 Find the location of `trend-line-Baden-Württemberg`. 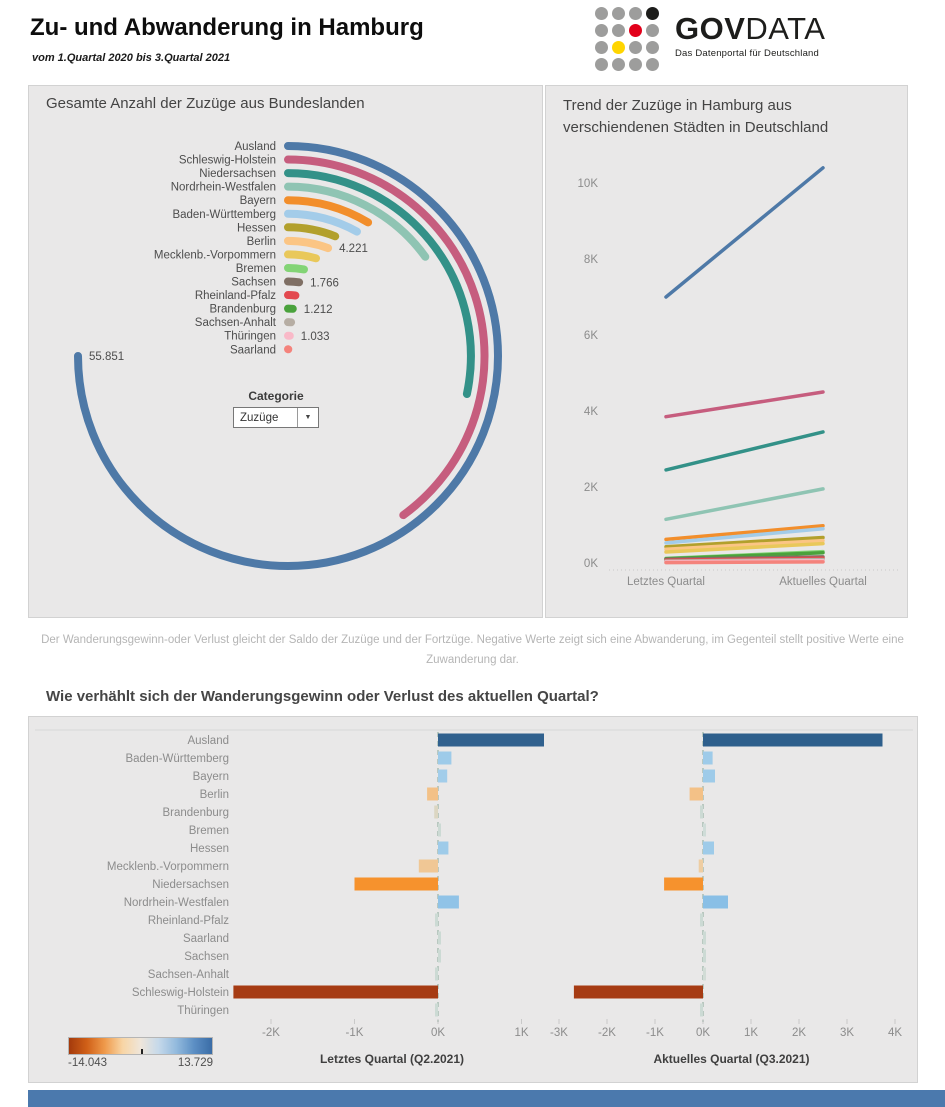

trend-line-Baden-Württemberg is located at coordinates (744, 536).